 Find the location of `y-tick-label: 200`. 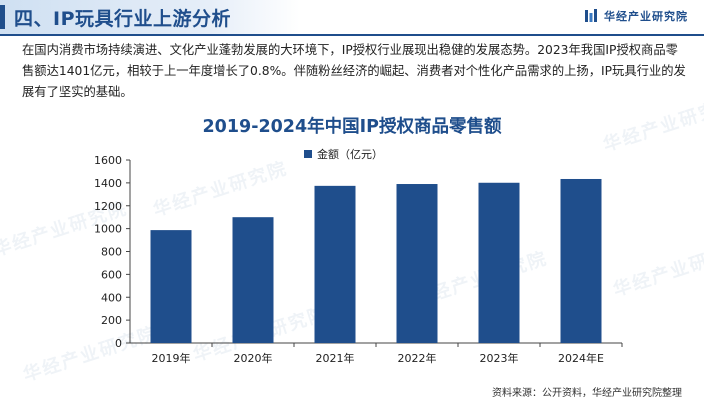

y-tick-label: 200 is located at coordinates (111, 320).